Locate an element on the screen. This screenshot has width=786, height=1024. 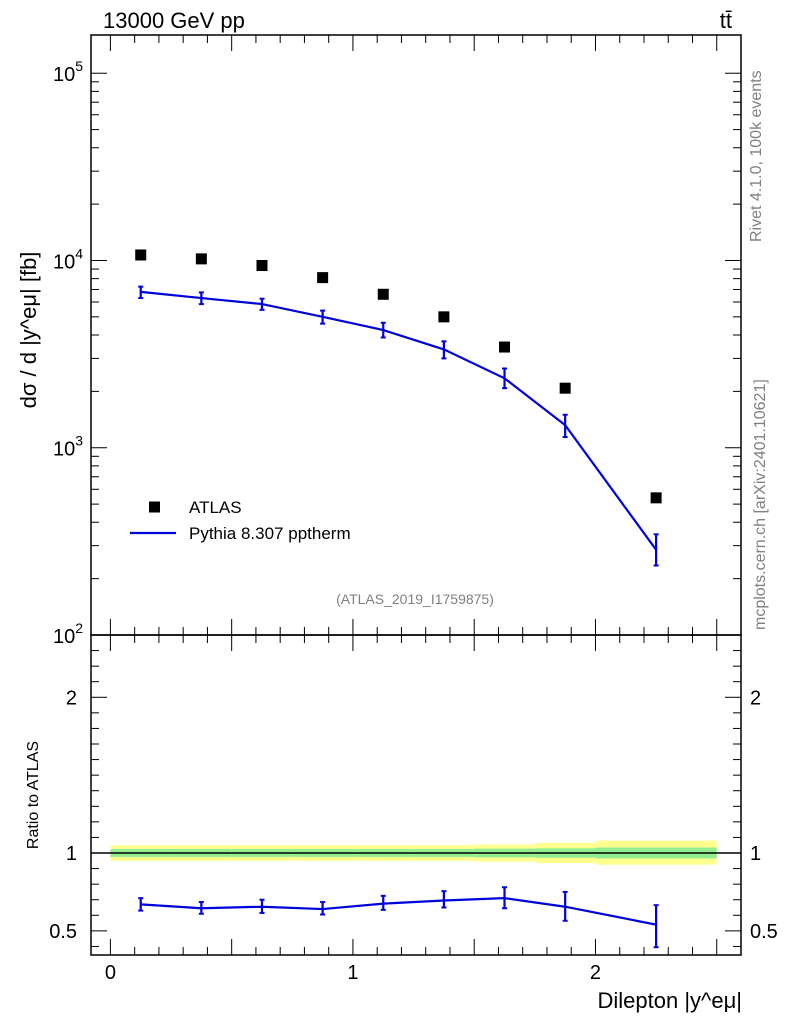
rivet-label: Rivet 4.1.0, 100k events is located at coordinates (756, 156).